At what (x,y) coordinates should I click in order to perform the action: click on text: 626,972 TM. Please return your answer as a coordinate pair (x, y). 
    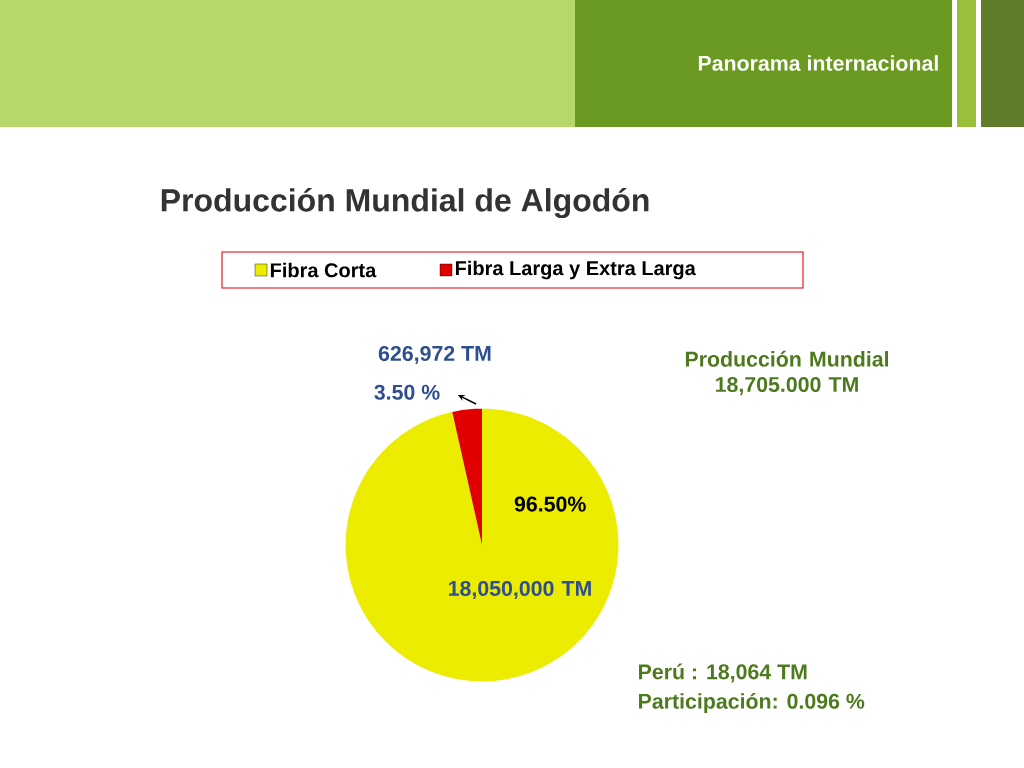
    Looking at the image, I should click on (434, 355).